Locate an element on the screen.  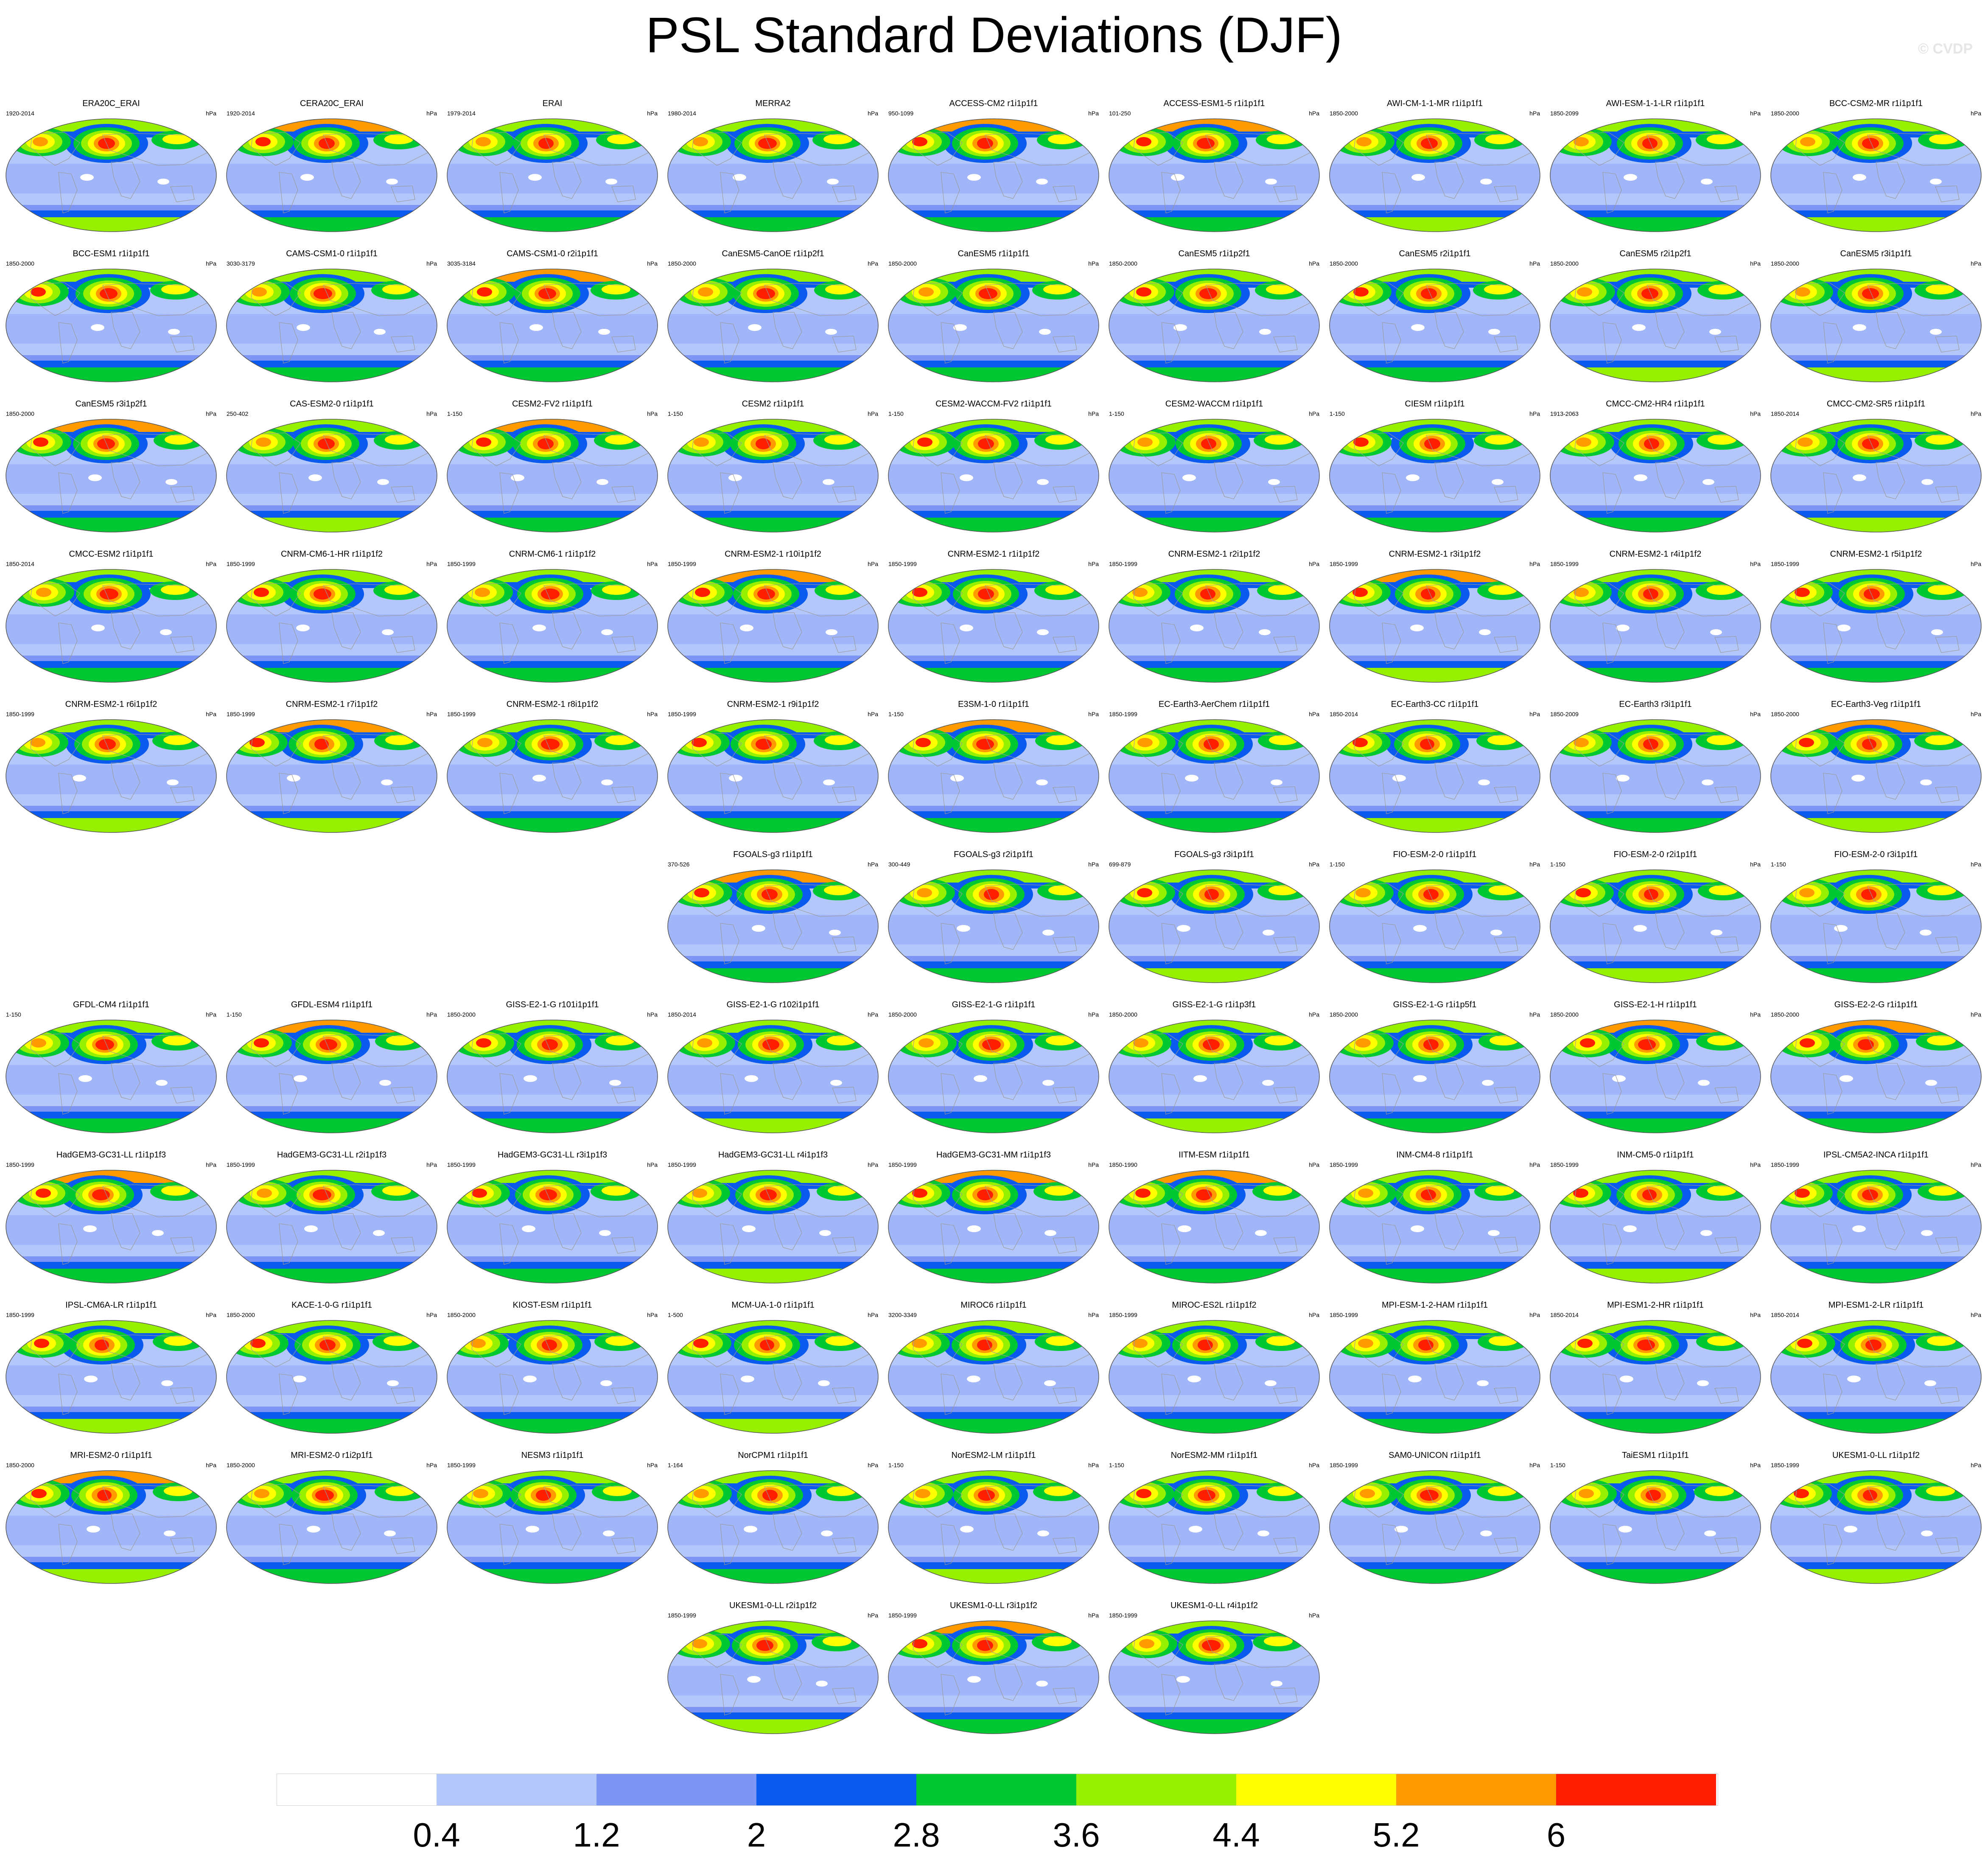
panel-years: 1913-2063 is located at coordinates (1564, 413).